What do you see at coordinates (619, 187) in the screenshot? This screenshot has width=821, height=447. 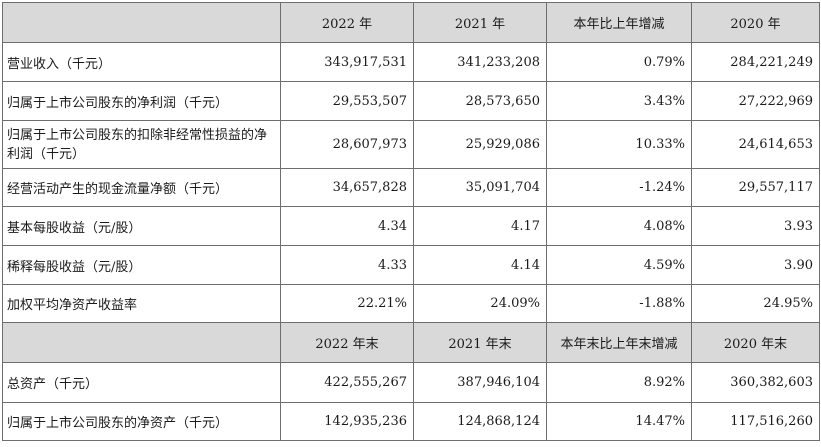 I see `cell-change: -1.24%` at bounding box center [619, 187].